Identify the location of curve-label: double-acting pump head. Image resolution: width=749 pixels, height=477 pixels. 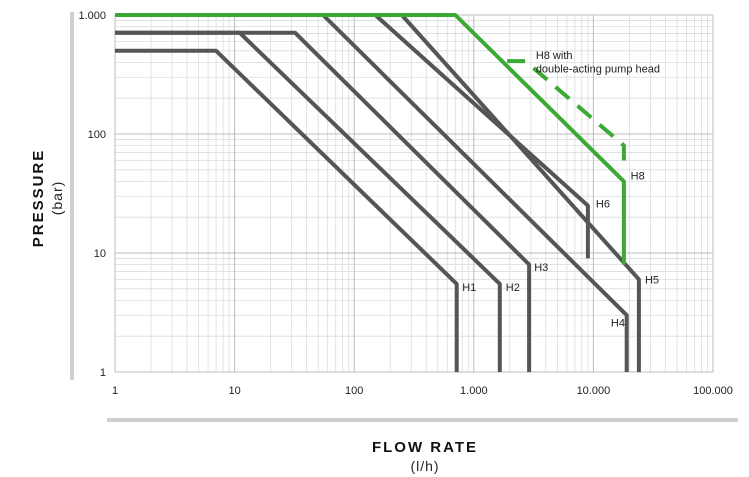
(598, 70).